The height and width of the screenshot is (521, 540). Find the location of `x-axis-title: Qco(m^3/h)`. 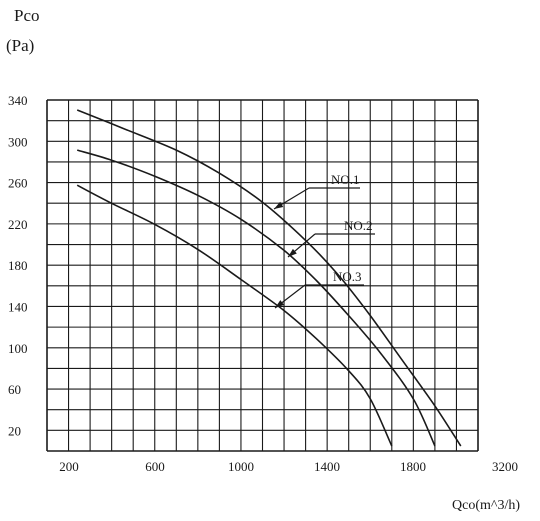

x-axis-title: Qco(m^3/h) is located at coordinates (486, 505).